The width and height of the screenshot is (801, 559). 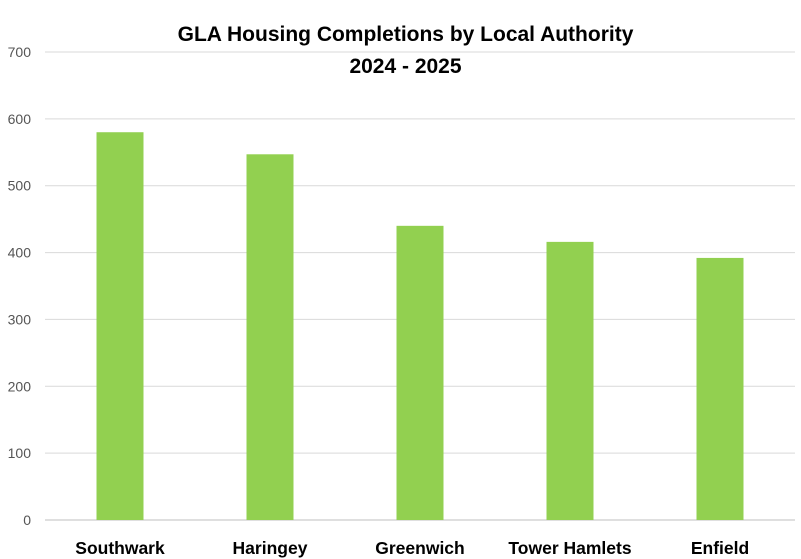 I want to click on y-tick-label: 200, so click(x=20, y=386).